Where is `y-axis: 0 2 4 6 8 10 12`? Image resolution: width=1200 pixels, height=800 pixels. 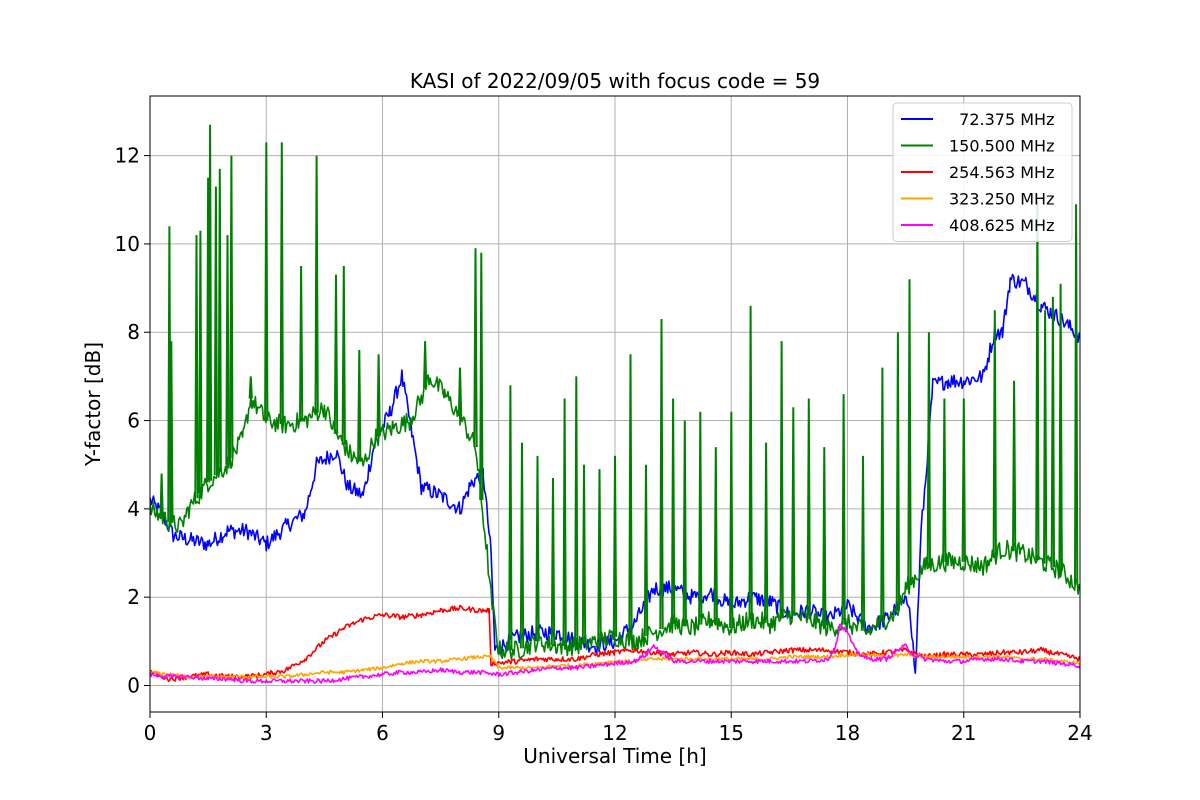 y-axis: 0 2 4 6 8 10 12 is located at coordinates (132, 421).